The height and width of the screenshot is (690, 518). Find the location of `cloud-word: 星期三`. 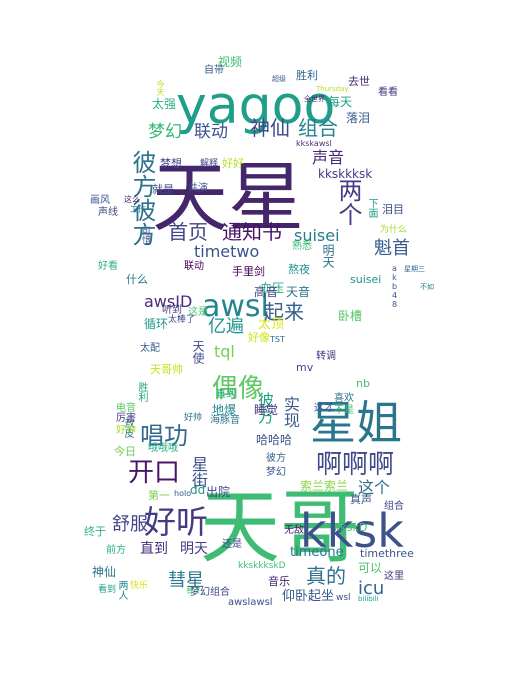

cloud-word: 星期三 is located at coordinates (414, 269).